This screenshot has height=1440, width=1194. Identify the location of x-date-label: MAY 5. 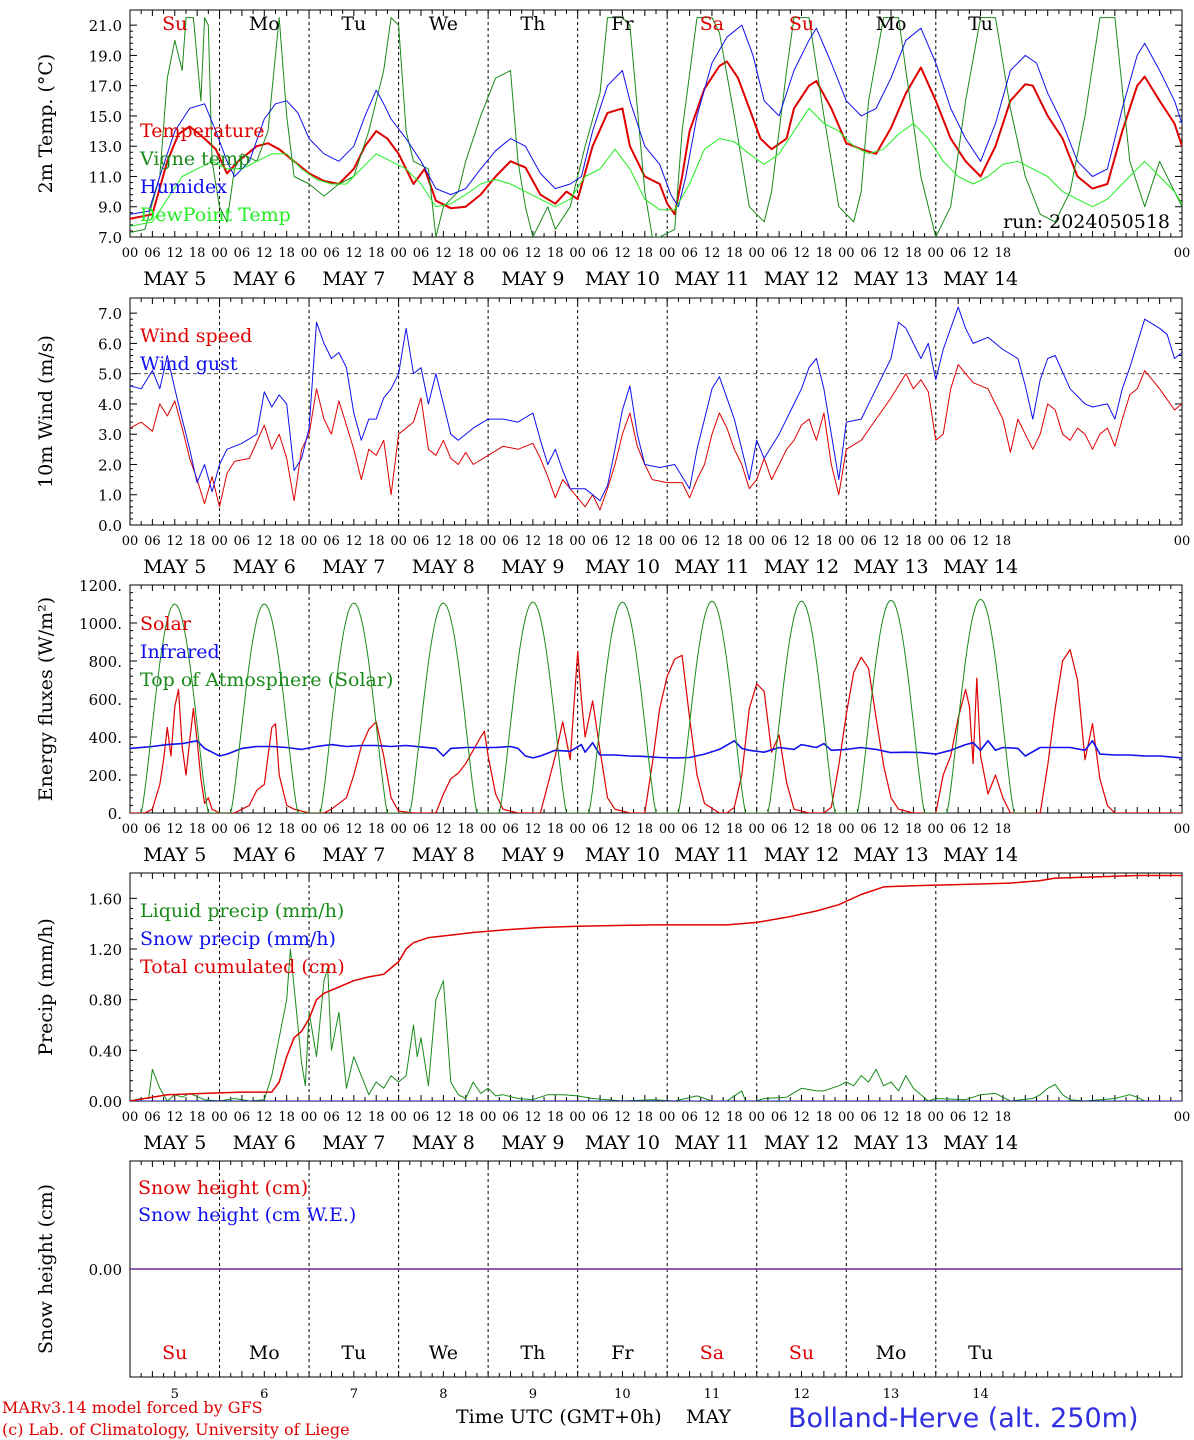
(174, 855).